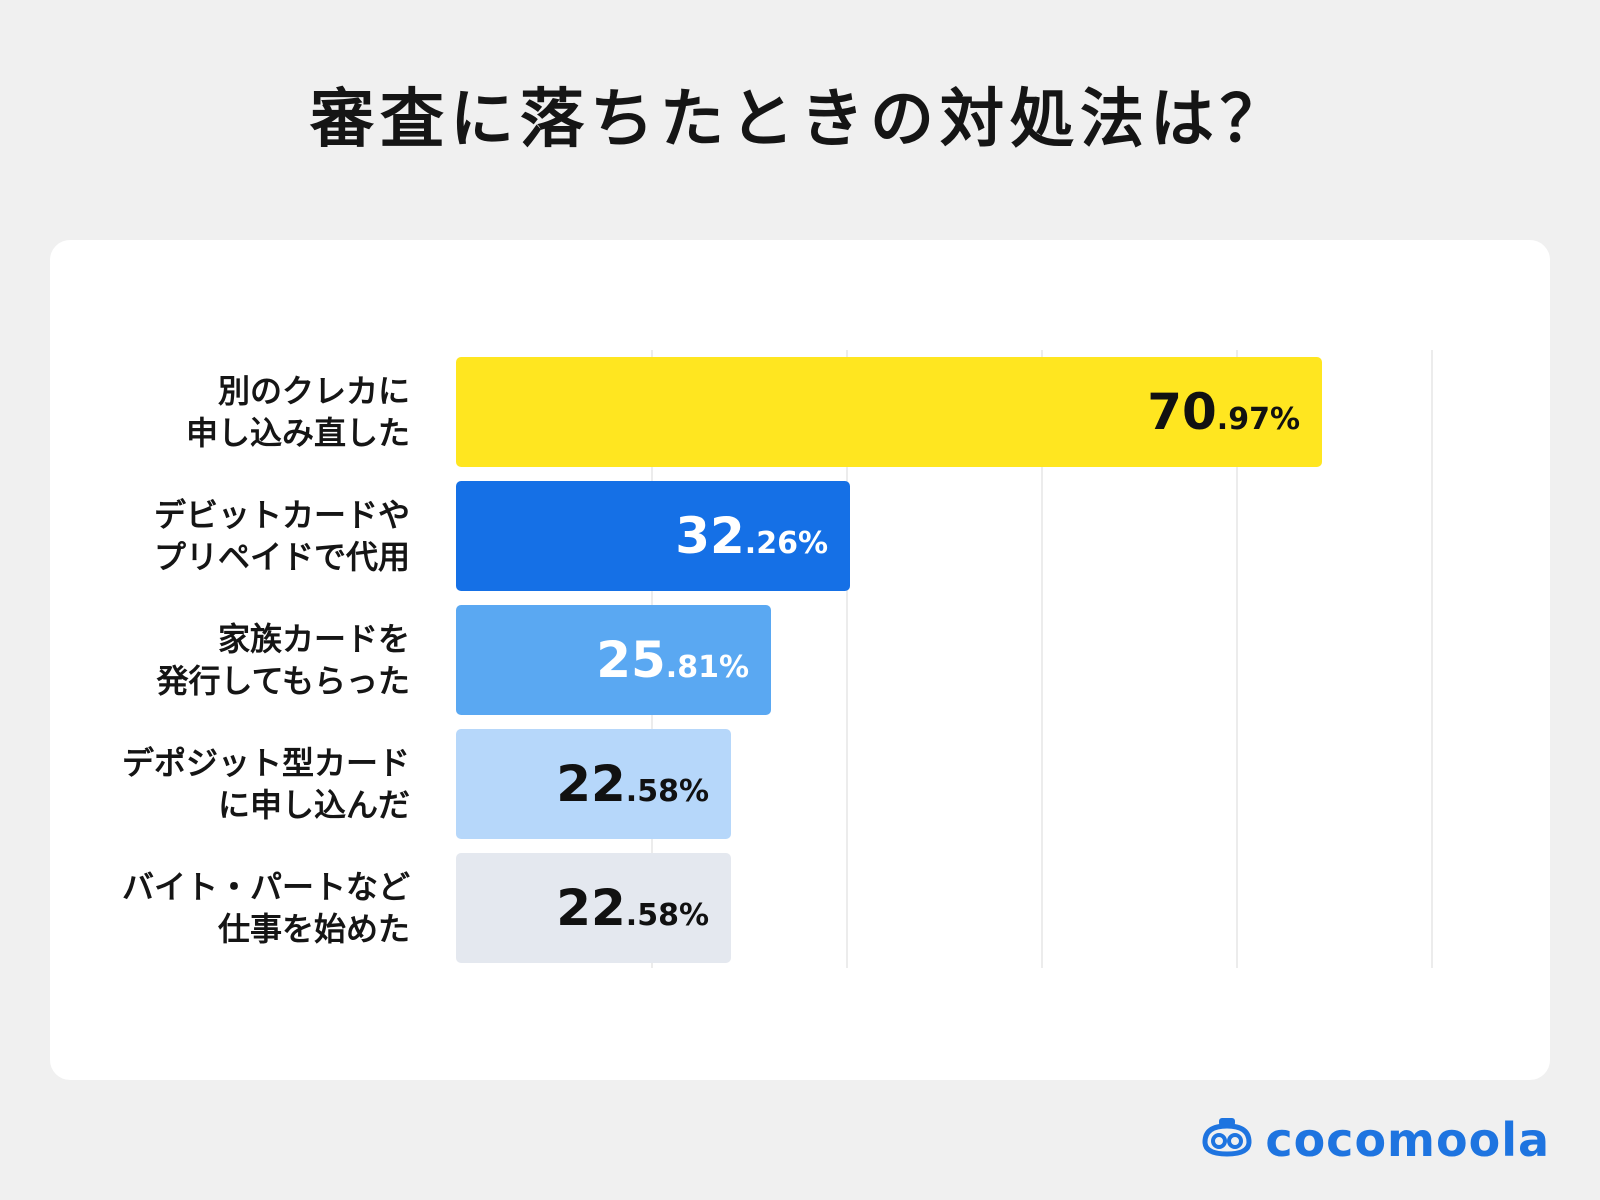  I want to click on bar-value-label: 32.26%, so click(751, 536).